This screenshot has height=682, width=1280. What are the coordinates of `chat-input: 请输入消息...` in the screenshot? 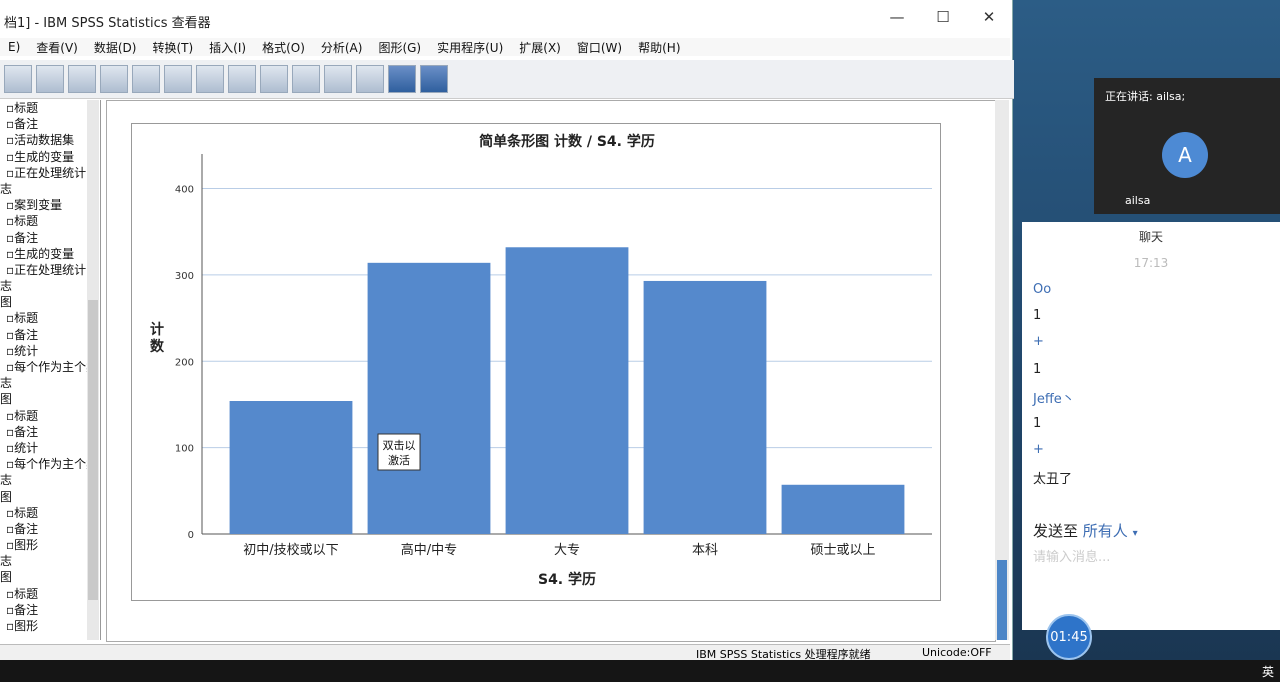 It's located at (1072, 557).